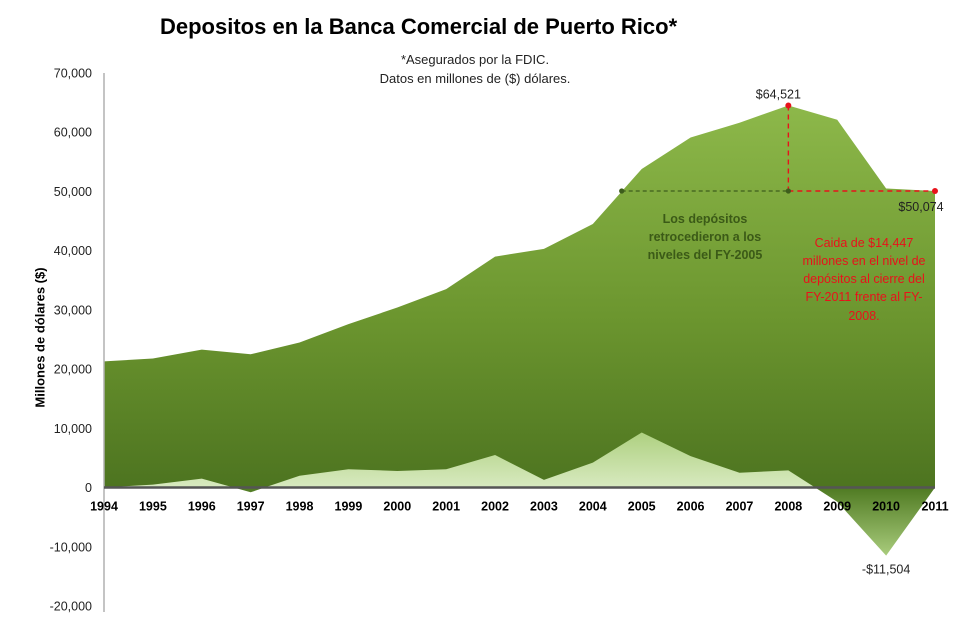  Describe the element at coordinates (73, 133) in the screenshot. I see `y-tick-label: 60,000` at that location.